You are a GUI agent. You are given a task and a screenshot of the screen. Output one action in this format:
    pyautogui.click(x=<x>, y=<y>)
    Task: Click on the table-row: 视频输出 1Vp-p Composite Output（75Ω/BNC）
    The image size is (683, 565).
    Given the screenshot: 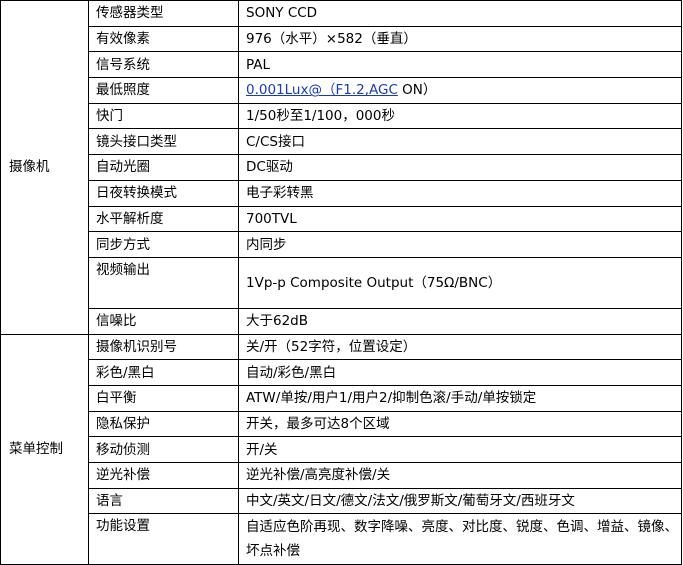 What is the action you would take?
    pyautogui.click(x=341, y=282)
    